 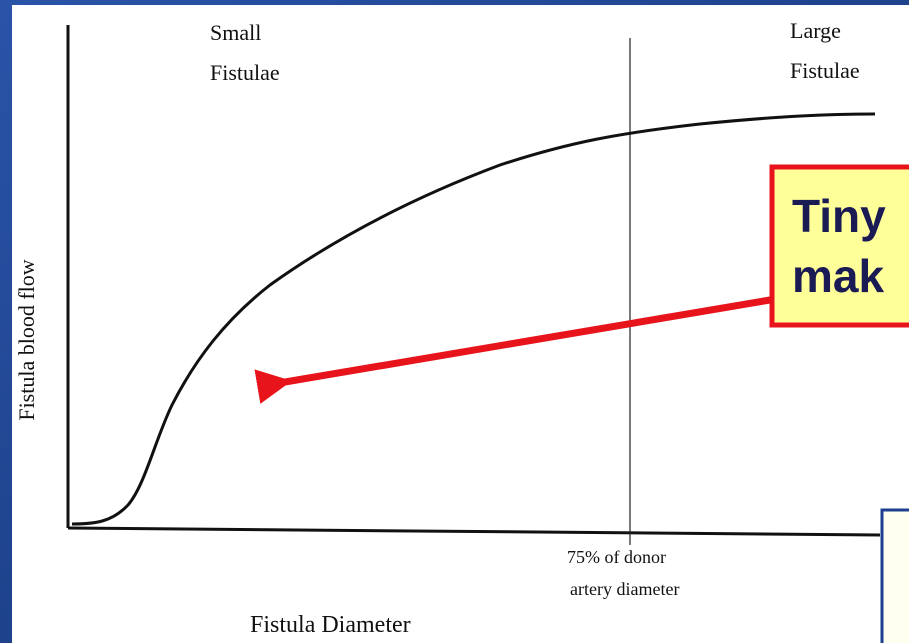 What do you see at coordinates (512, 350) in the screenshot?
I see `callout-arrow` at bounding box center [512, 350].